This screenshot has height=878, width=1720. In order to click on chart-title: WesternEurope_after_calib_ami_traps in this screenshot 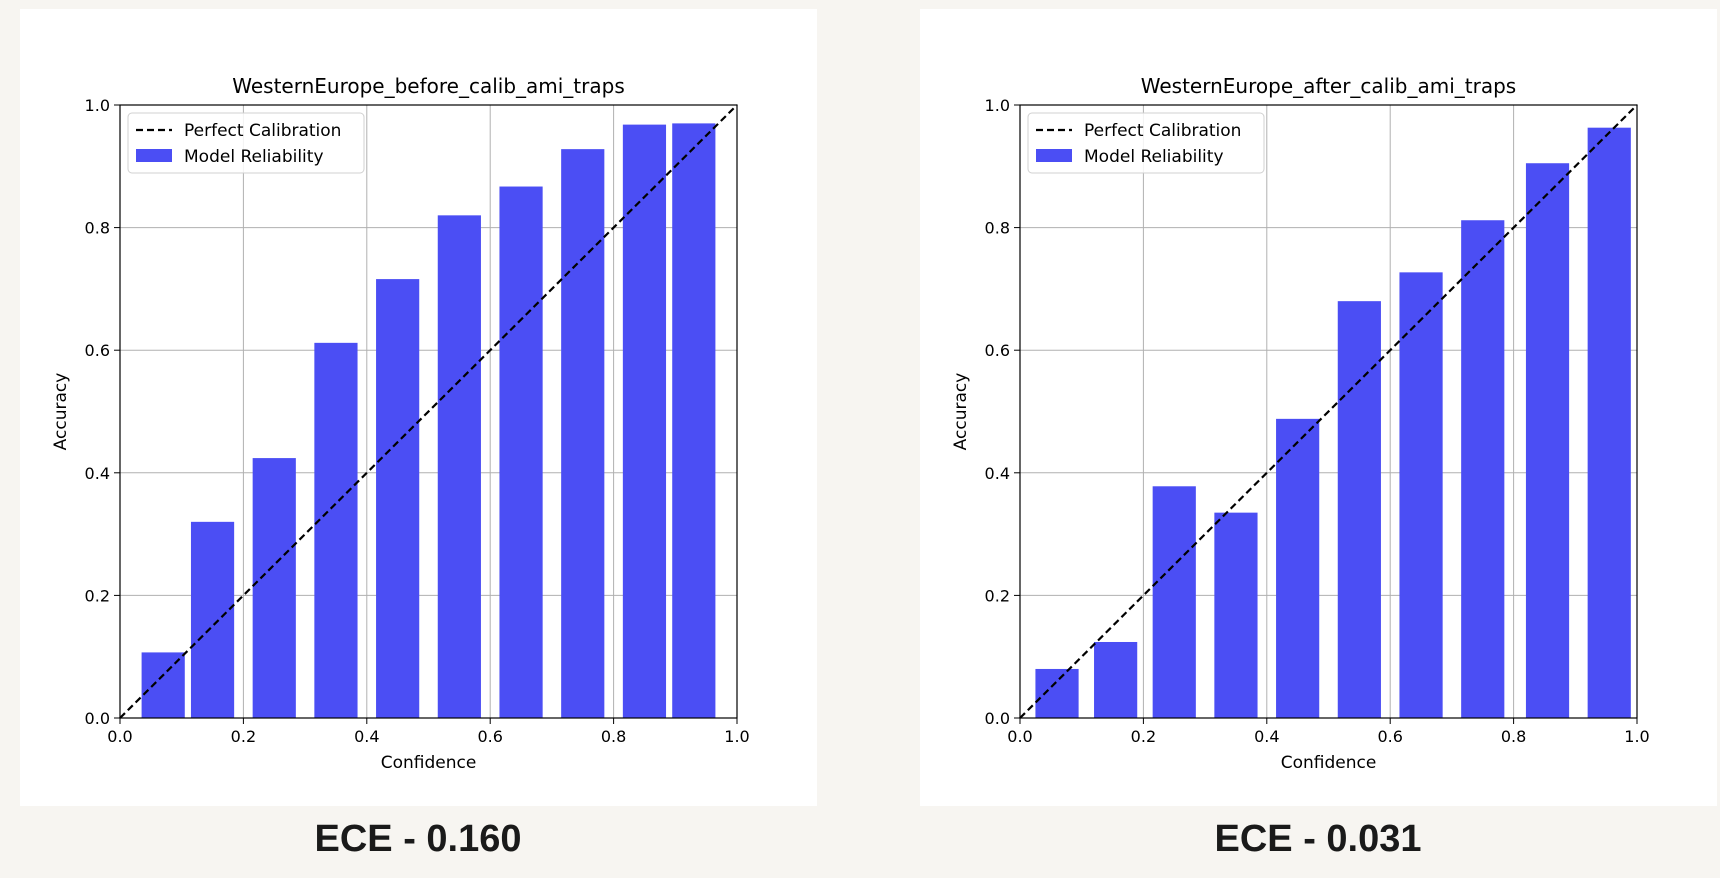, I will do `click(1328, 86)`.